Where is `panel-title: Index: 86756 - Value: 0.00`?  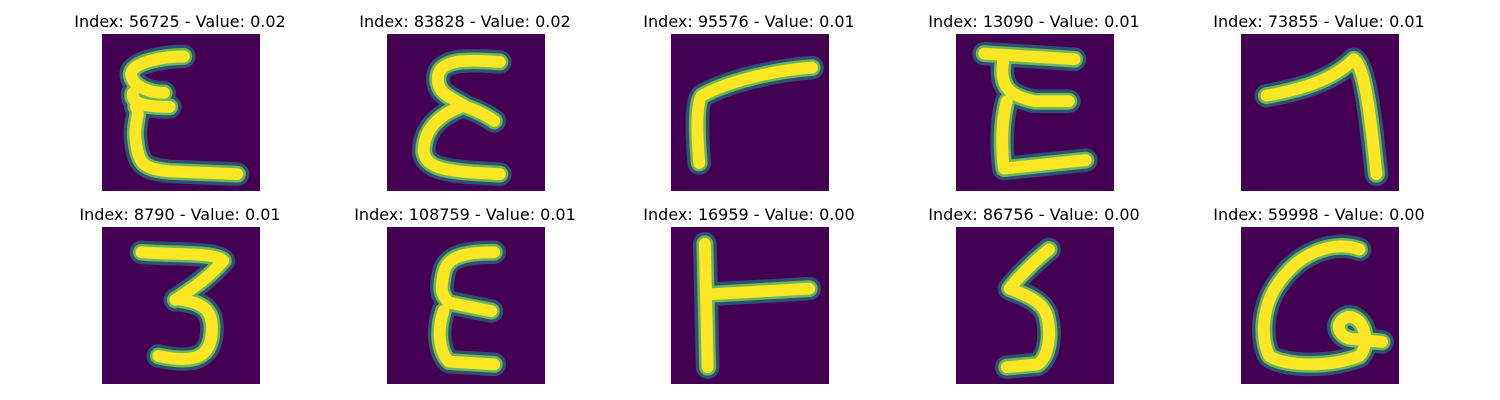
panel-title: Index: 86756 - Value: 0.00 is located at coordinates (1034, 215).